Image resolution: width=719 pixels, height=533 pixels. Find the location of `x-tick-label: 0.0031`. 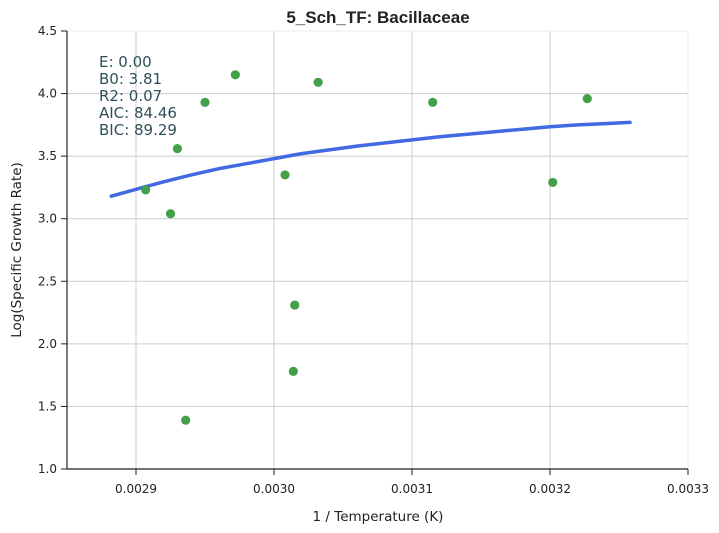

x-tick-label: 0.0031 is located at coordinates (412, 489).